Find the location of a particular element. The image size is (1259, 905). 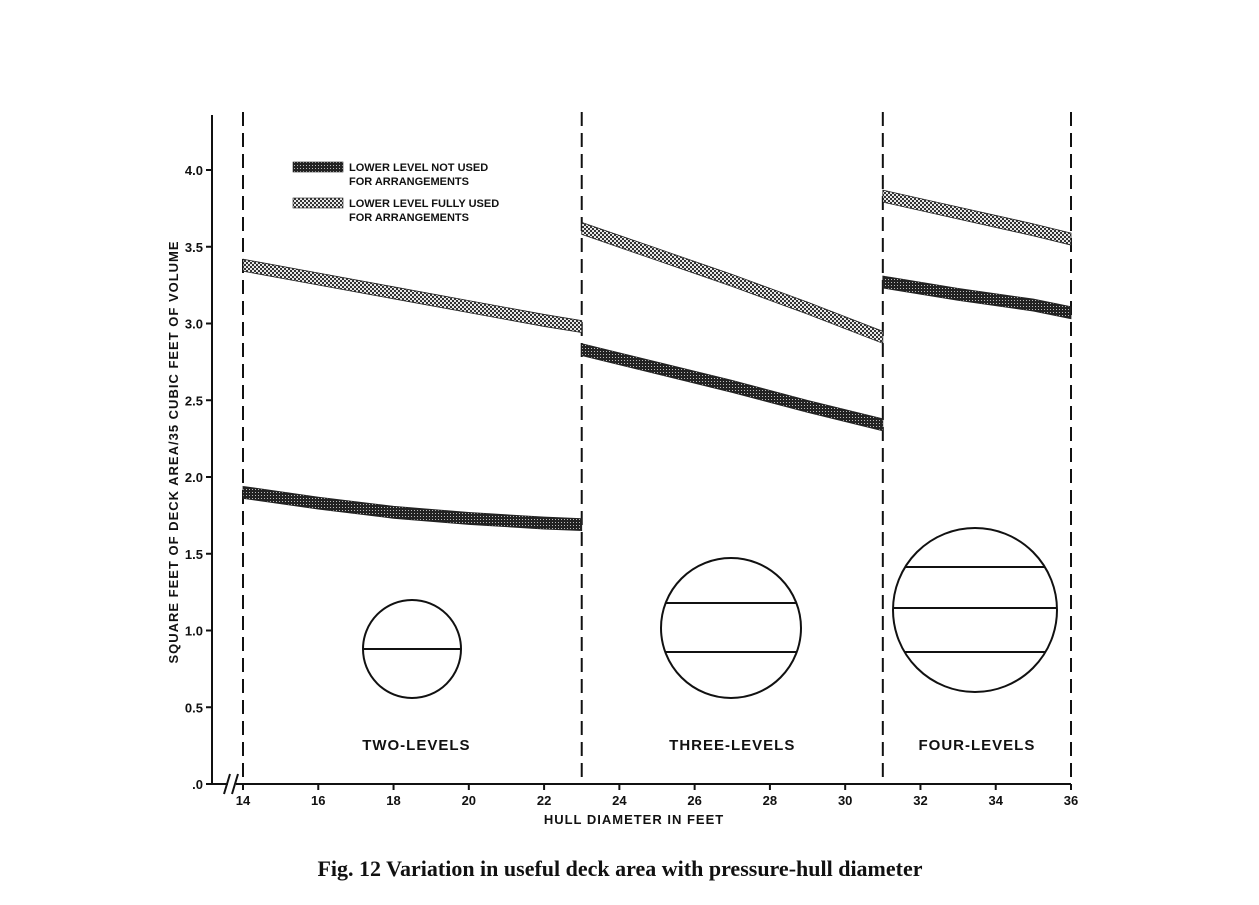

y-tick-label: 2.5 is located at coordinates (194, 400).